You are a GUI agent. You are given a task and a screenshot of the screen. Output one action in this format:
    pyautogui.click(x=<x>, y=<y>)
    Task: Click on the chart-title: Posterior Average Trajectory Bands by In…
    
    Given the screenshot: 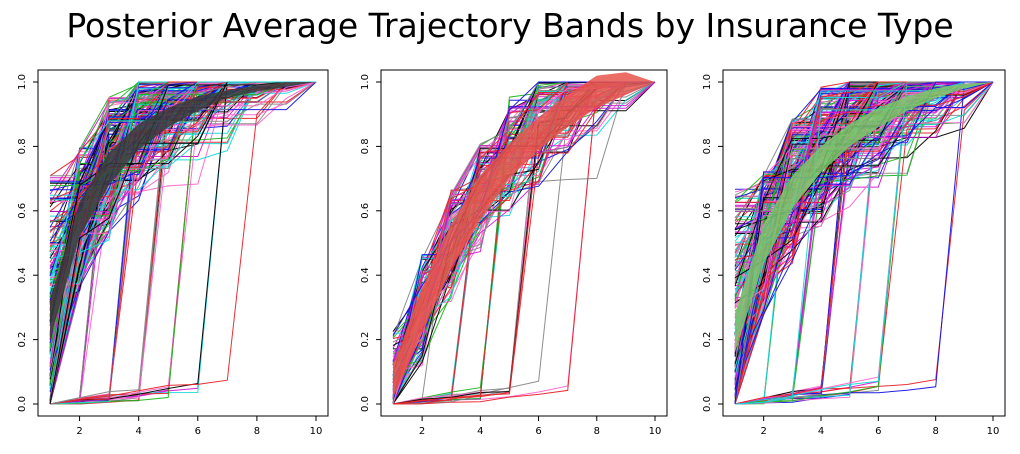 What is the action you would take?
    pyautogui.click(x=510, y=25)
    